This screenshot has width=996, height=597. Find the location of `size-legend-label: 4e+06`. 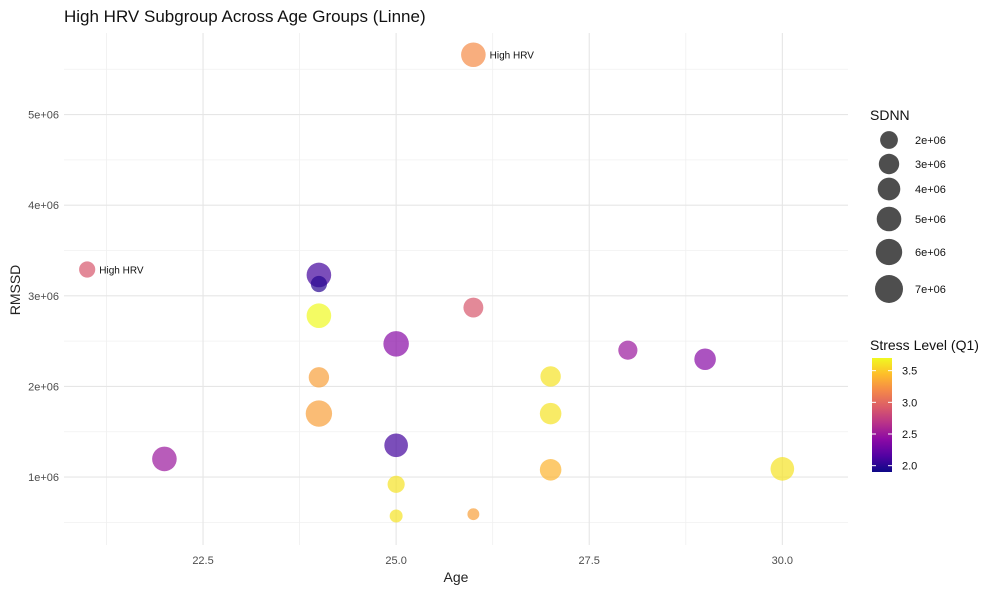

size-legend-label: 4e+06 is located at coordinates (930, 190).